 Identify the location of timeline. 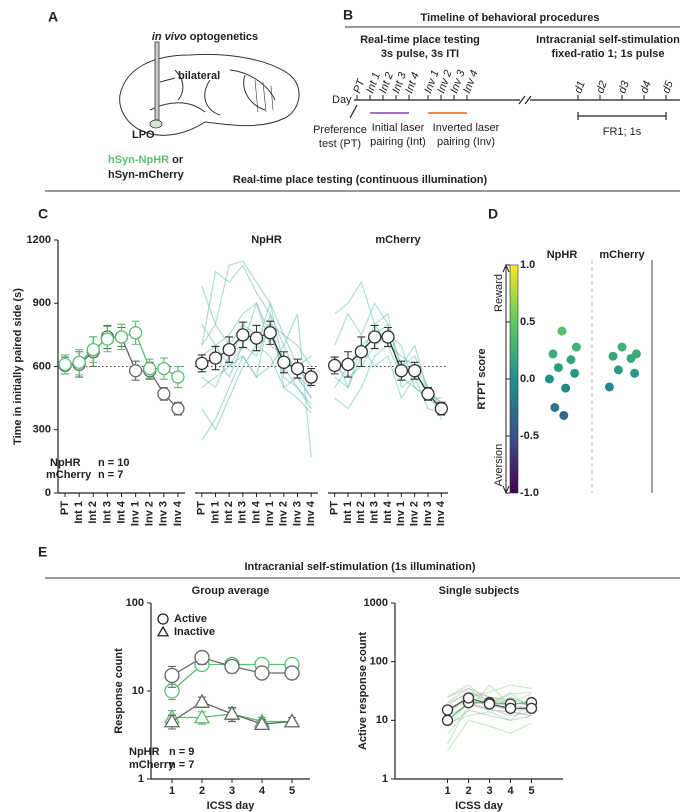
(514, 107).